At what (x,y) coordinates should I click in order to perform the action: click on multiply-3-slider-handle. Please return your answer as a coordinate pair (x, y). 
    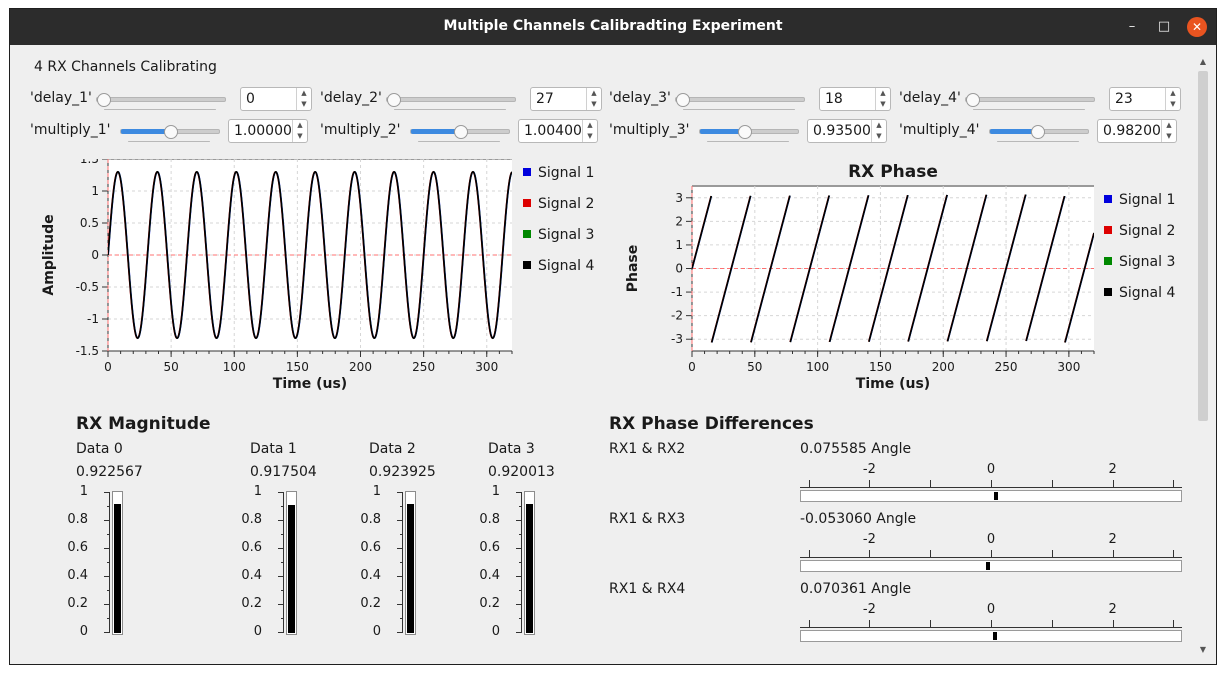
    Looking at the image, I should click on (745, 132).